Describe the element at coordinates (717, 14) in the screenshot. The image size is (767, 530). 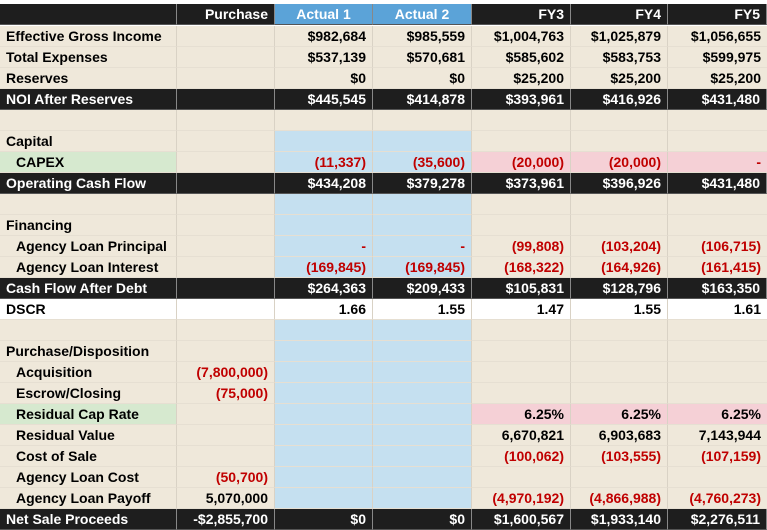
I see `header-fy5: FY5` at that location.